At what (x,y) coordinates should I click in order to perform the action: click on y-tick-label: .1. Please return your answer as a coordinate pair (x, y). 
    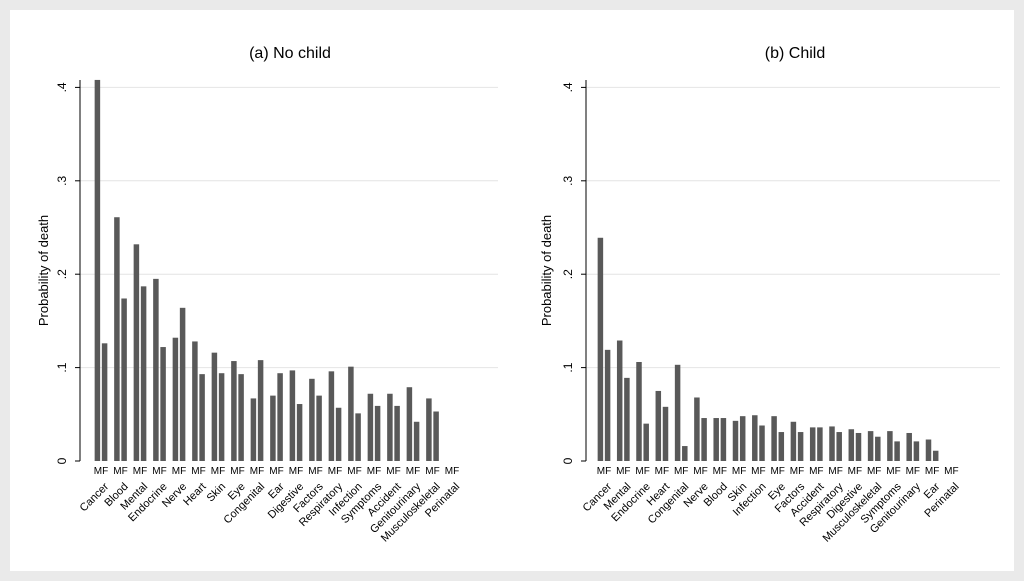
    Looking at the image, I should click on (568, 367).